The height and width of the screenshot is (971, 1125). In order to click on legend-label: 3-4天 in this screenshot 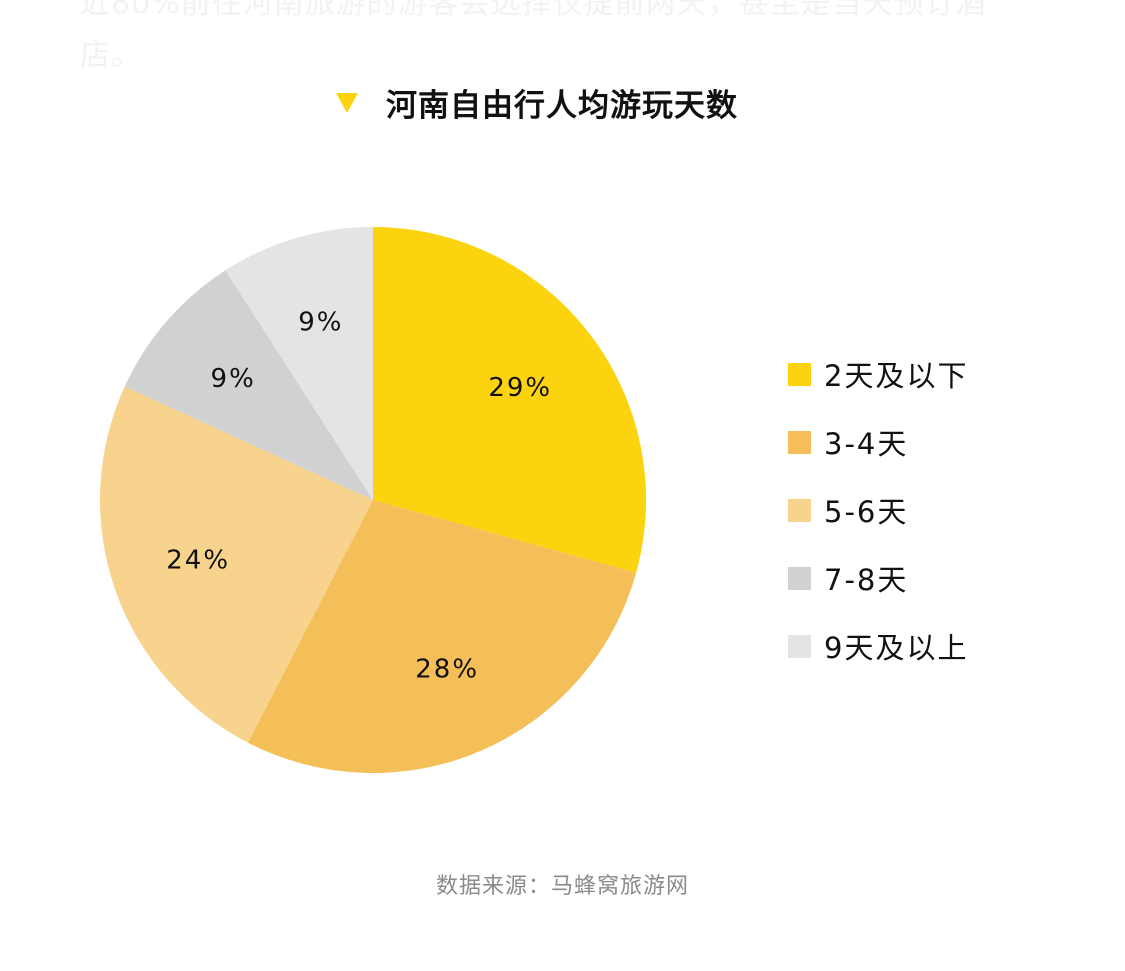, I will do `click(866, 444)`.